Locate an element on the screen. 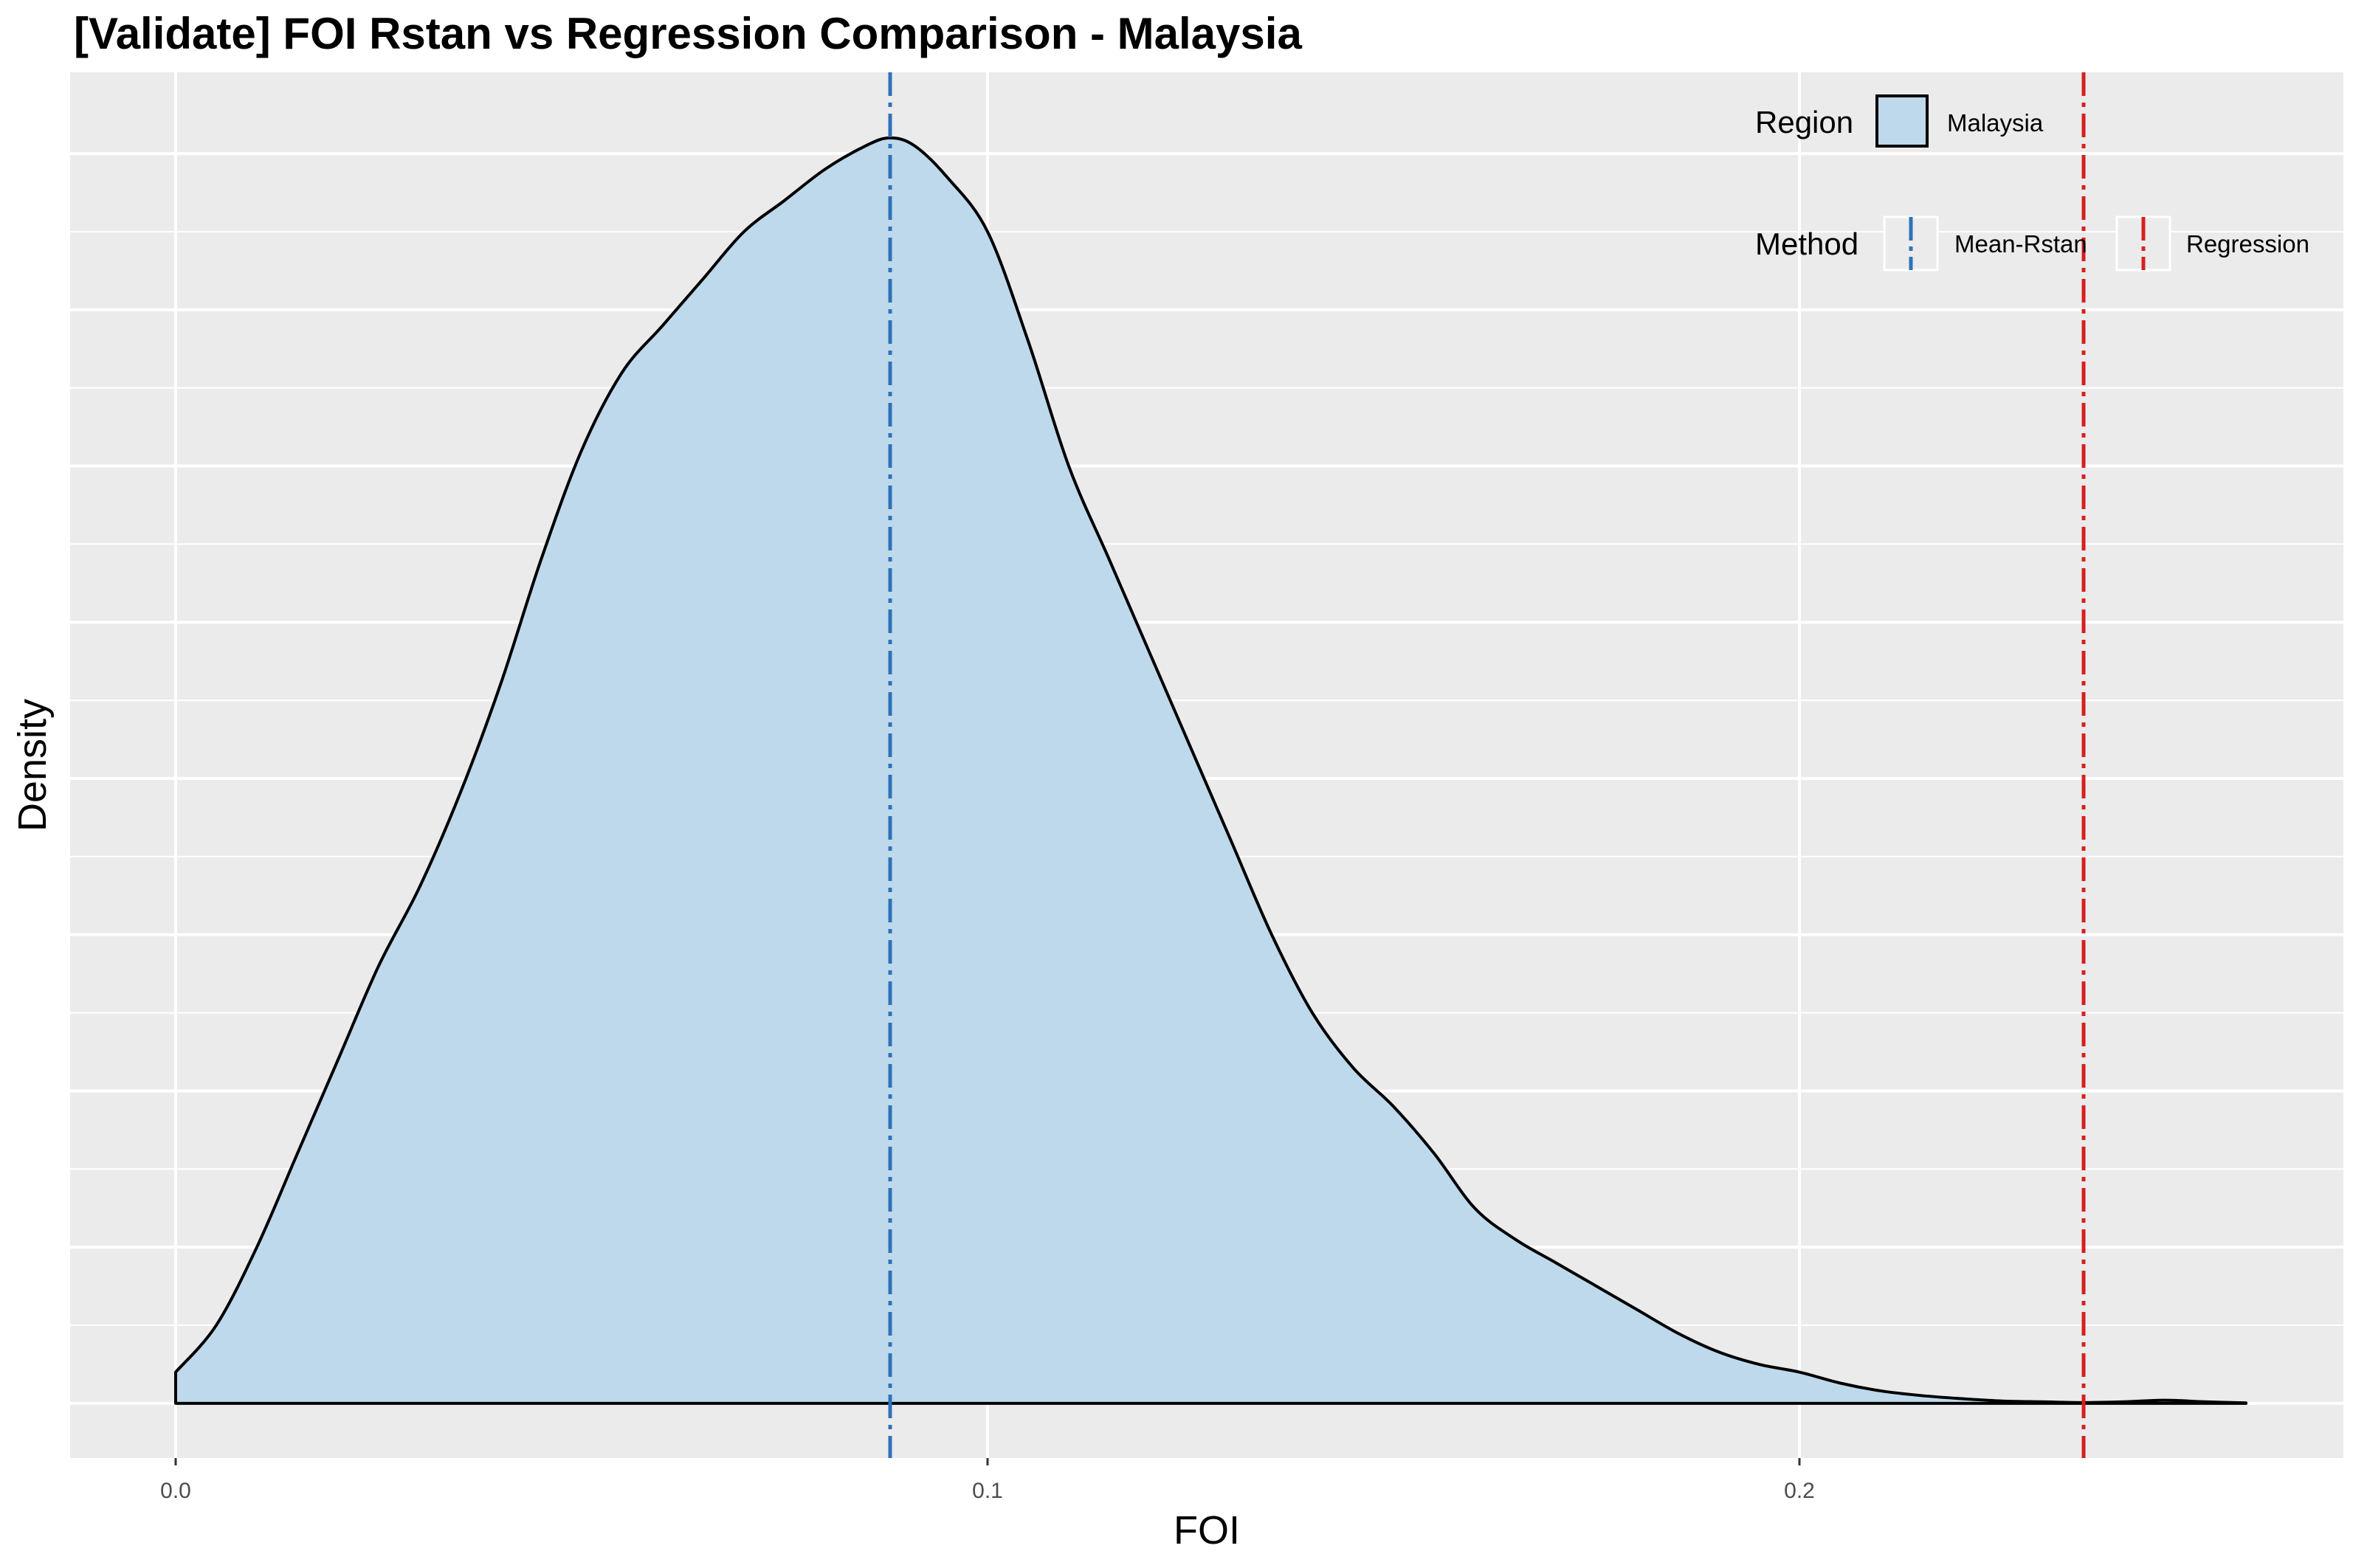  y-axis-label: Density is located at coordinates (32, 765).